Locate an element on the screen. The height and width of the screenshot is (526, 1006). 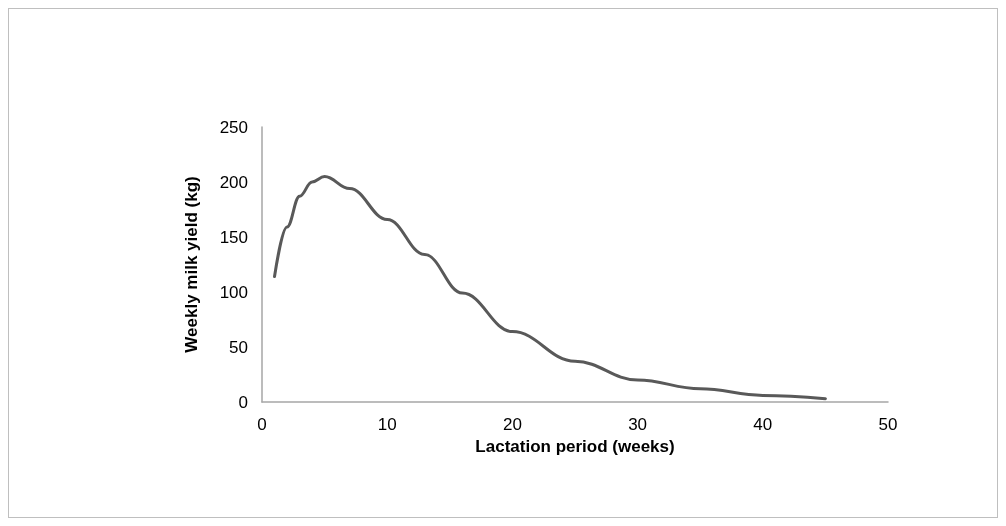
x-tick-label: 0 is located at coordinates (262, 424).